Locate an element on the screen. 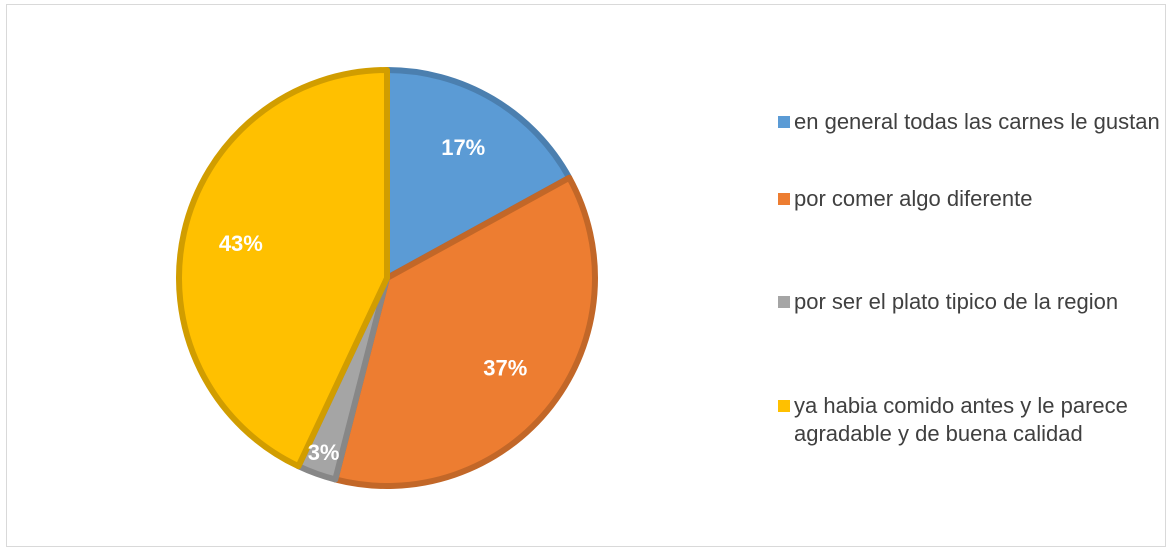  legend-item: en general todas las carnes le gustan is located at coordinates (970, 122).